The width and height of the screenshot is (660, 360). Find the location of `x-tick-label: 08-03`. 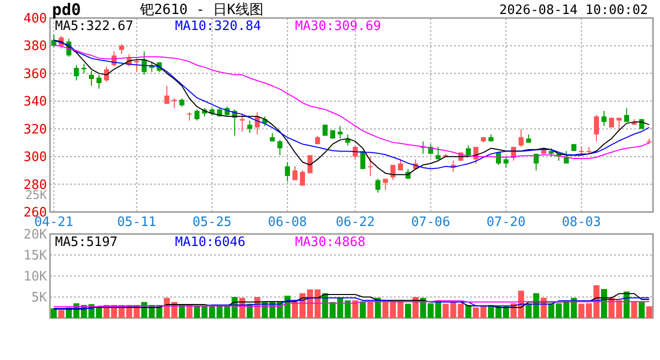

x-tick-label: 08-03 is located at coordinates (581, 222).